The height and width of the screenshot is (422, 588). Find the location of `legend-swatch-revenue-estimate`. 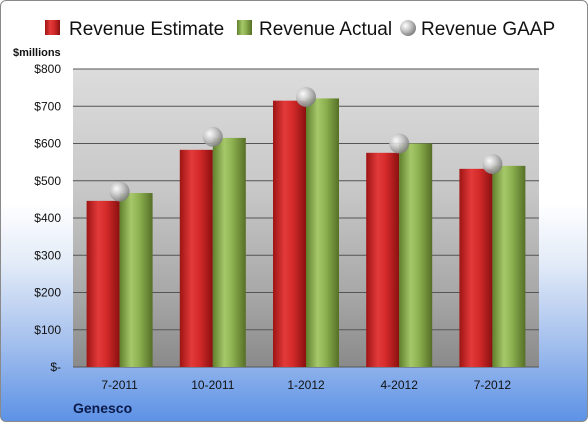

legend-swatch-revenue-estimate is located at coordinates (52, 27).